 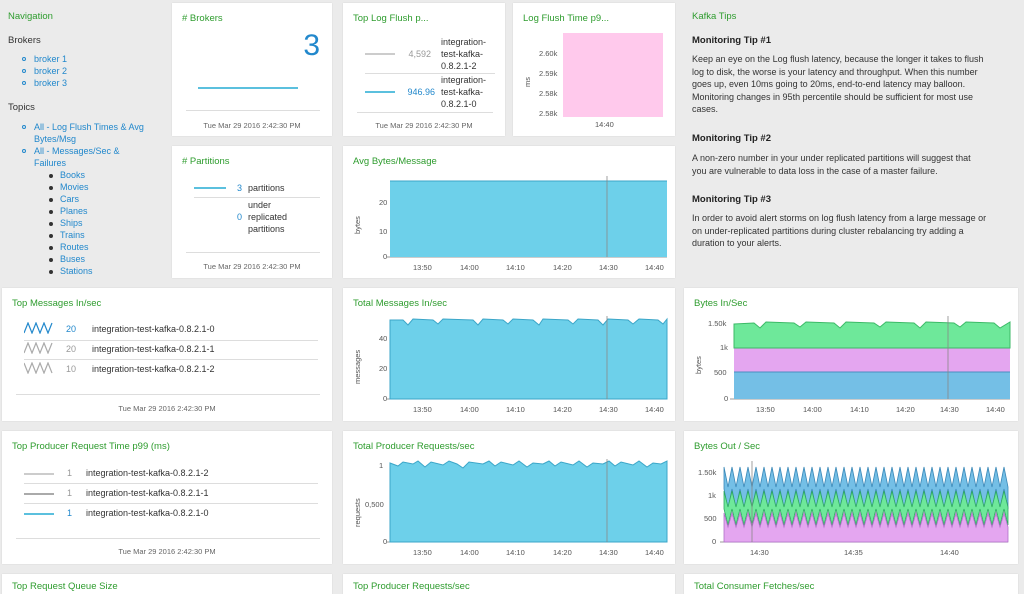 What do you see at coordinates (239, 217) in the screenshot?
I see `under-replicated-count: 0` at bounding box center [239, 217].